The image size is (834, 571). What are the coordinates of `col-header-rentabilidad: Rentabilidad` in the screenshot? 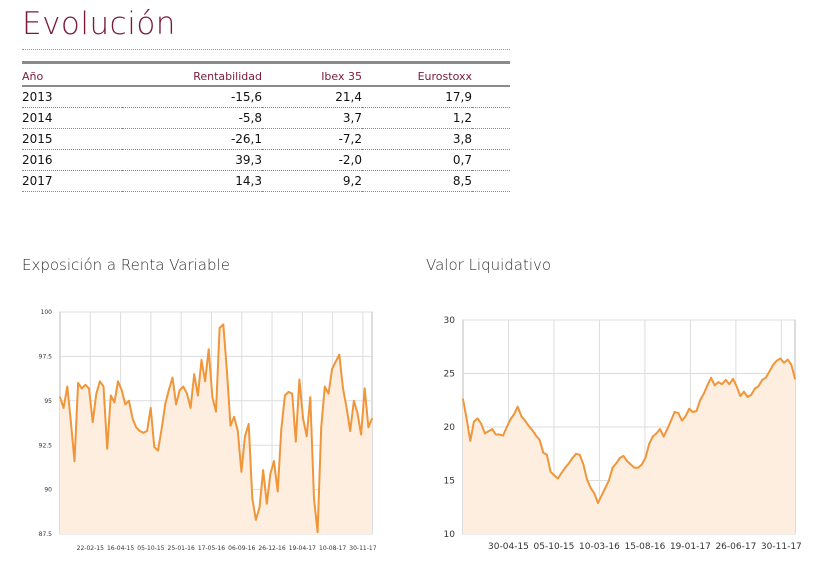 It's located at (192, 77).